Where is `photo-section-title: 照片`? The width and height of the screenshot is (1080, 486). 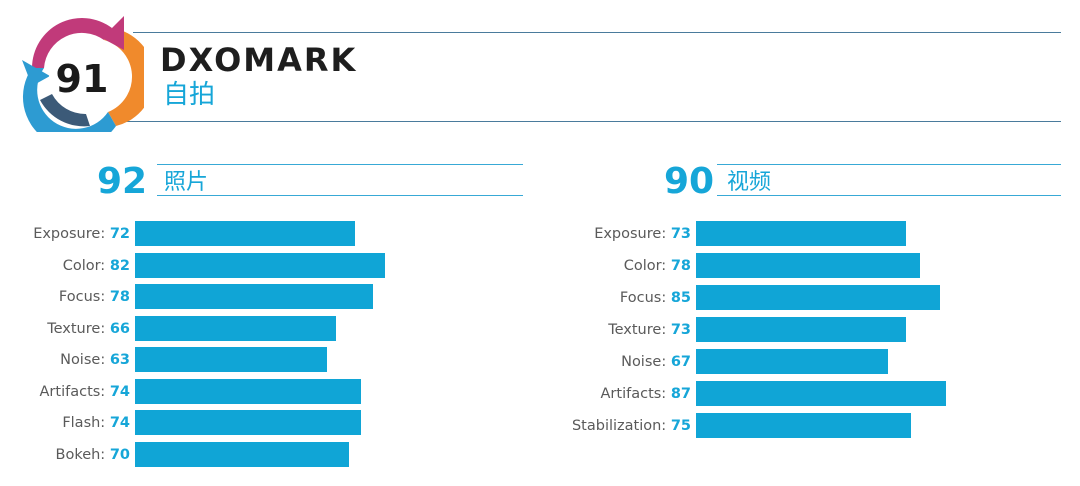
photo-section-title: 照片 is located at coordinates (186, 182).